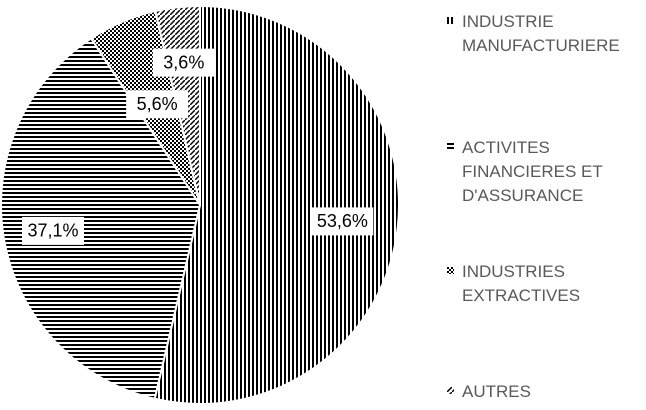 The width and height of the screenshot is (646, 410). I want to click on legend-label: INDUSTRIE MANUFACTURIERE, so click(541, 33).